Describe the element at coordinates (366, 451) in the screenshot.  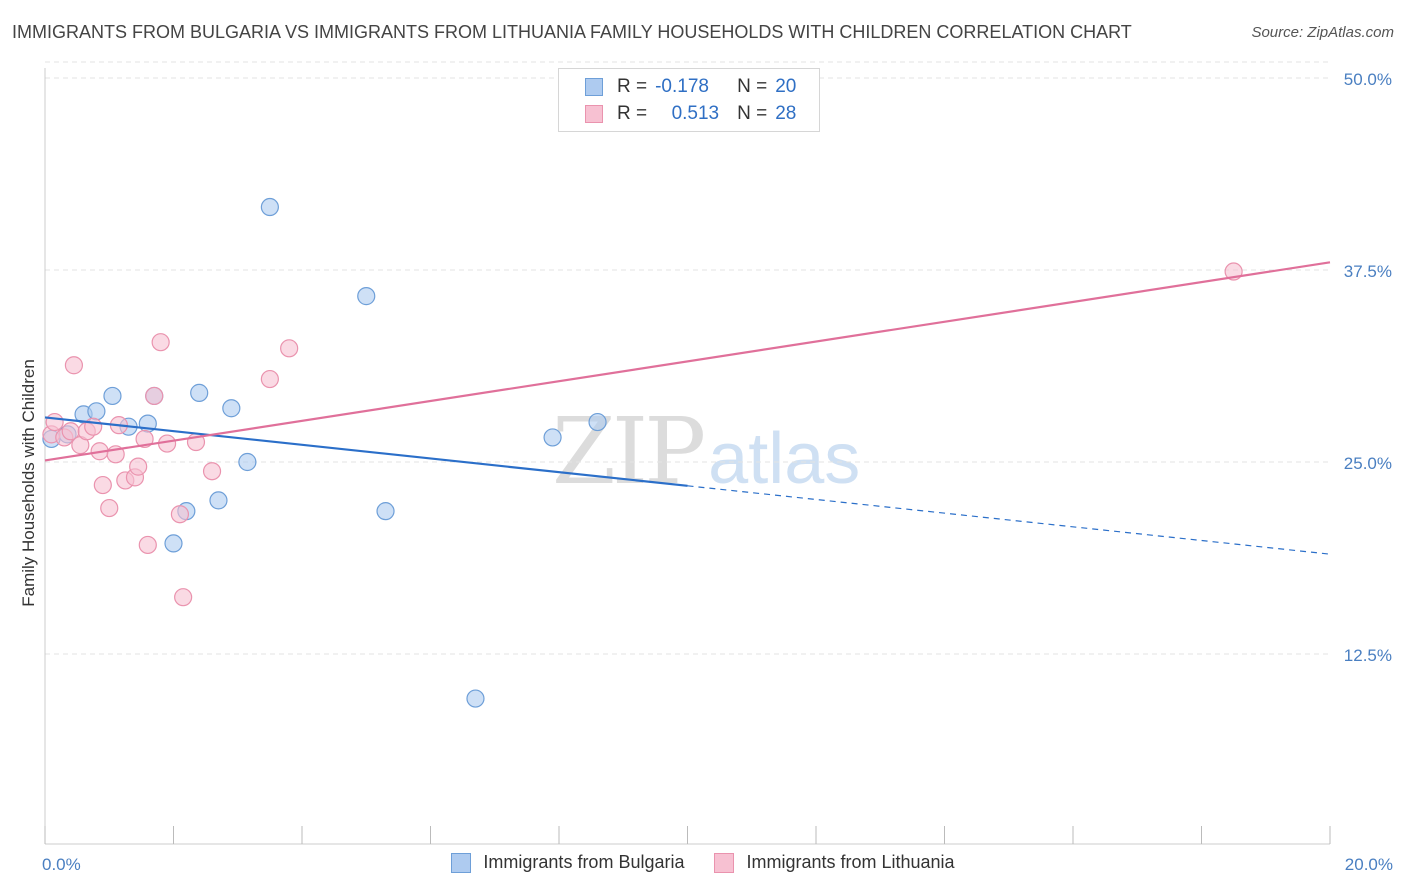
I see `trend-line-bulgaria` at that location.